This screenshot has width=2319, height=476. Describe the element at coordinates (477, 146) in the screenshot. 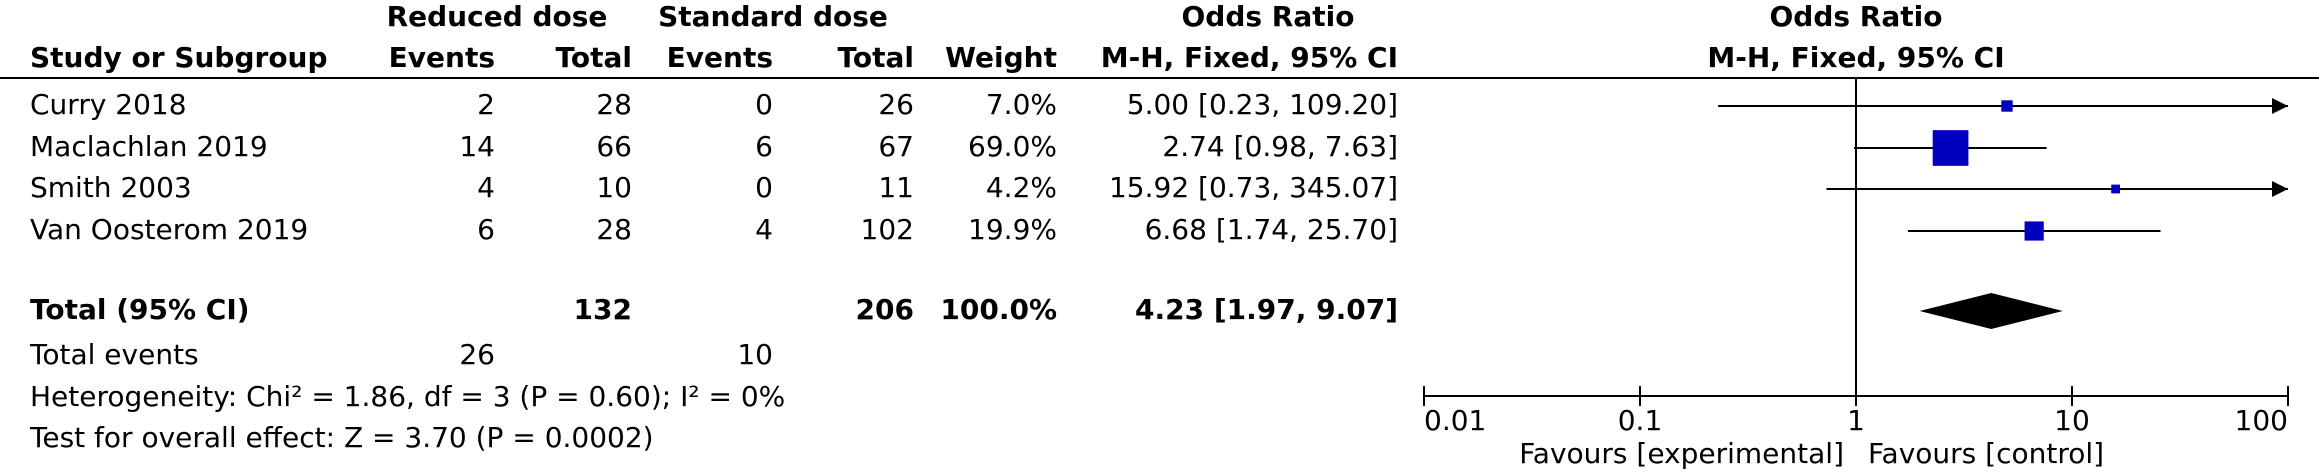

I see `events-exp: 14` at that location.